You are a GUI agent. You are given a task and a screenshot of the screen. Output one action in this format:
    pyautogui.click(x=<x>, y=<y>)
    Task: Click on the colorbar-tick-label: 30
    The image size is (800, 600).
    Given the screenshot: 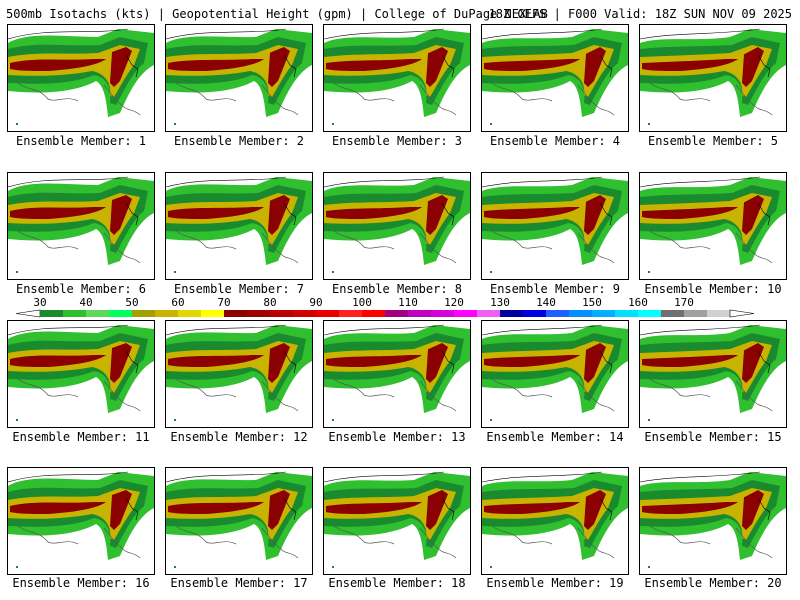 What is the action you would take?
    pyautogui.click(x=40, y=302)
    